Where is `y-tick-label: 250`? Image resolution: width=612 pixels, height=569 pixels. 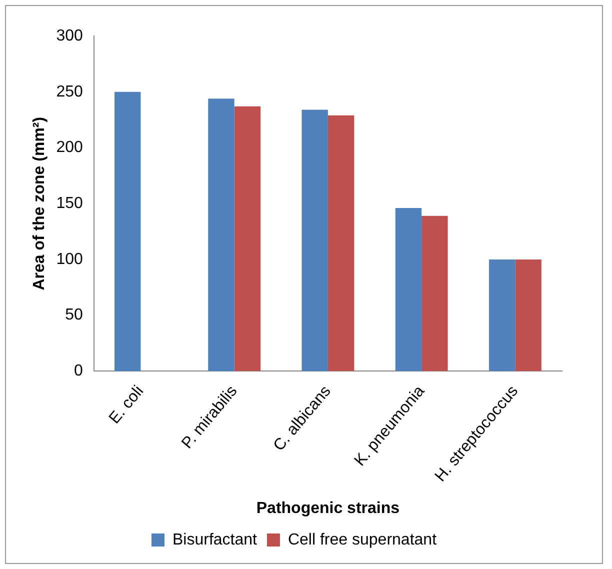
y-tick-label: 250 is located at coordinates (69, 91).